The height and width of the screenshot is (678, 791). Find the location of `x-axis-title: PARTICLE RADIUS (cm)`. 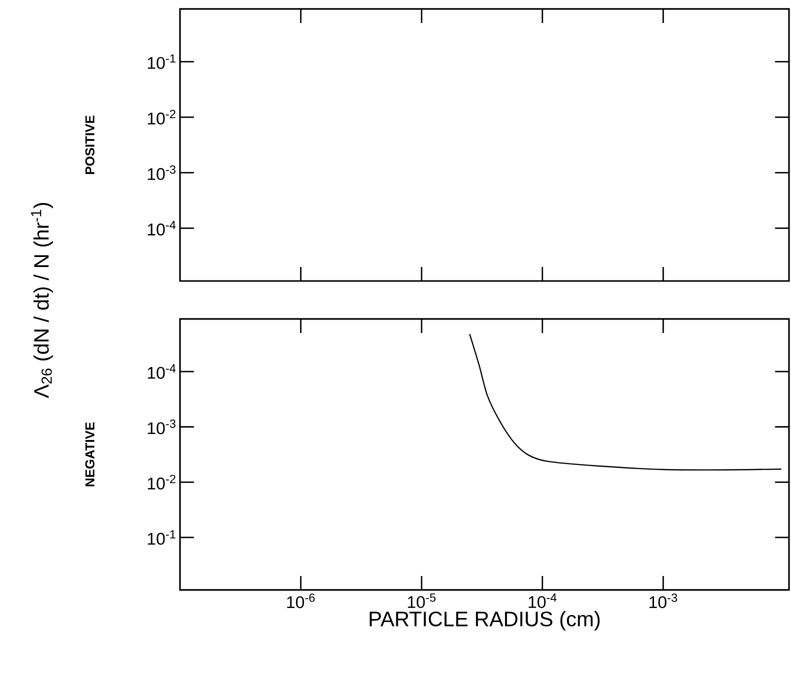

x-axis-title: PARTICLE RADIUS (cm) is located at coordinates (485, 621).